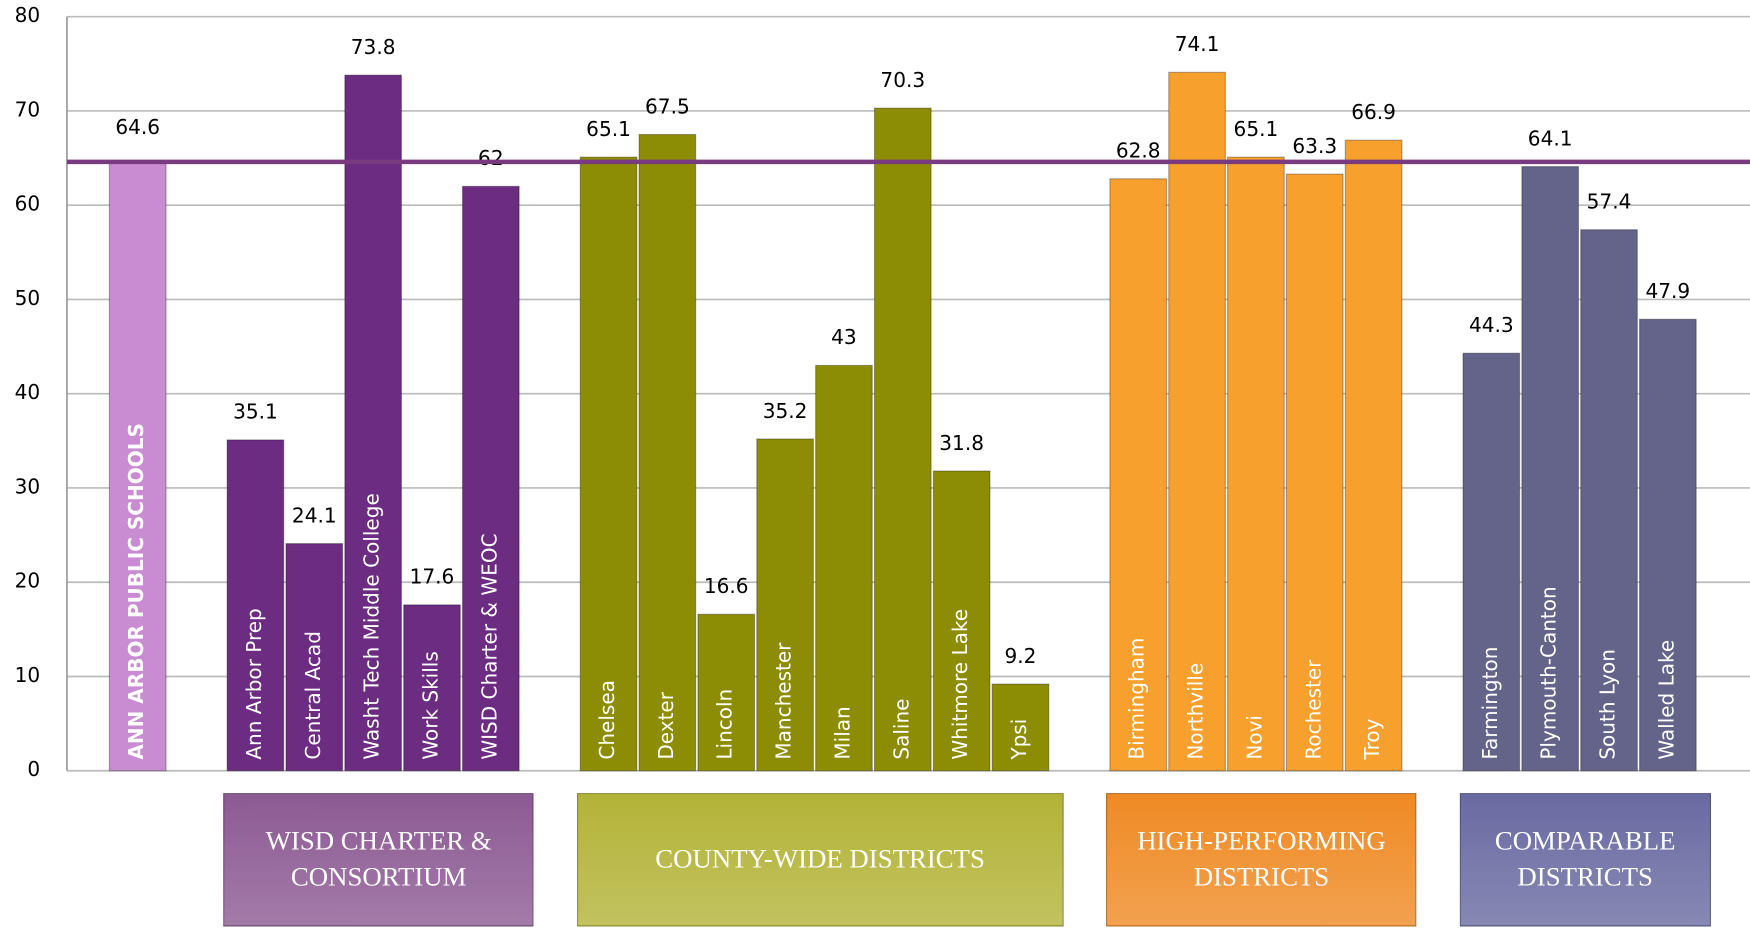  Describe the element at coordinates (666, 725) in the screenshot. I see `category-label: Dexter` at that location.